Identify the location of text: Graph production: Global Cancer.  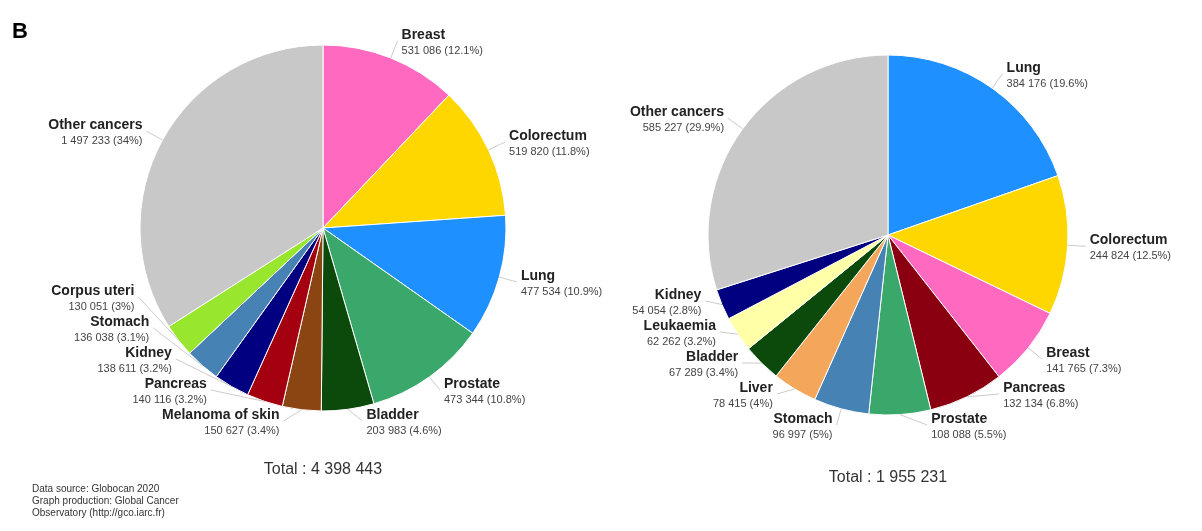
(106, 500).